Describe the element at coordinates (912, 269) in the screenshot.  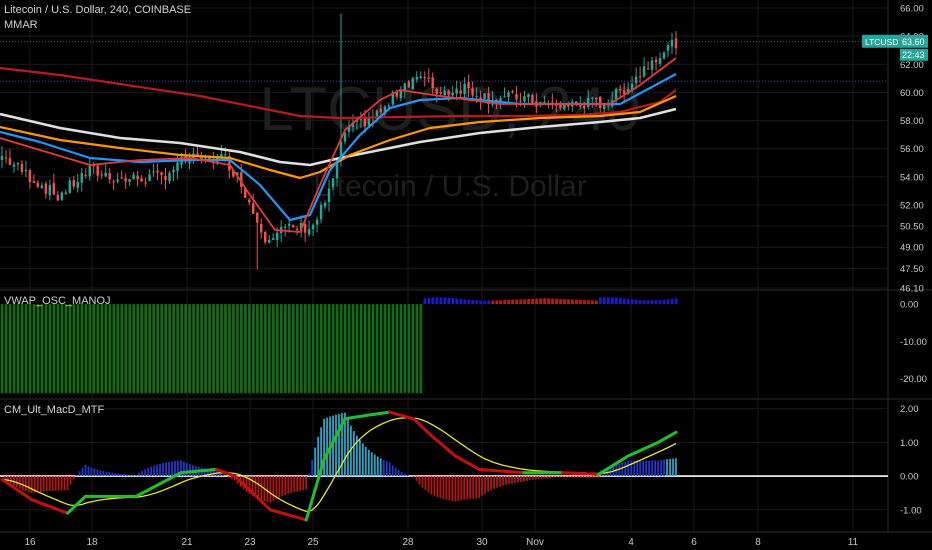
I see `price-tick-label: 47.50` at that location.